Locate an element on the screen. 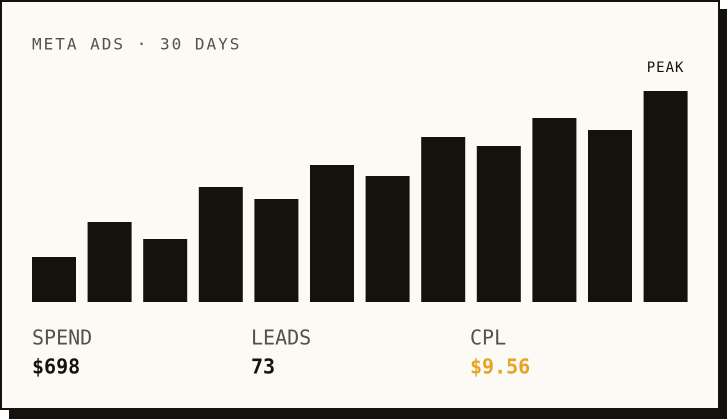  stat-label: SPEND is located at coordinates (62, 338).